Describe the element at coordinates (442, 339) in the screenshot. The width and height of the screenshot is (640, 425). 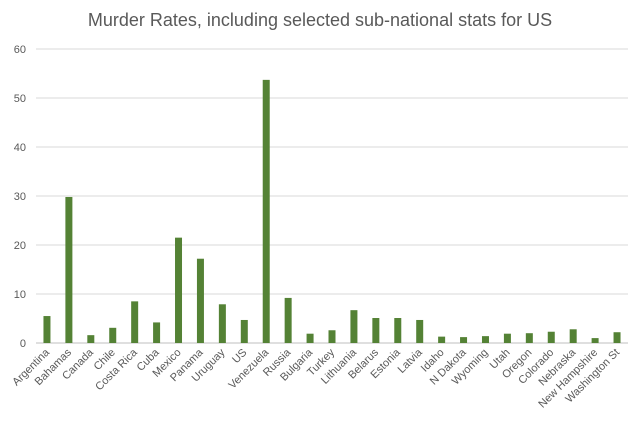
I see `bar-idaho` at that location.